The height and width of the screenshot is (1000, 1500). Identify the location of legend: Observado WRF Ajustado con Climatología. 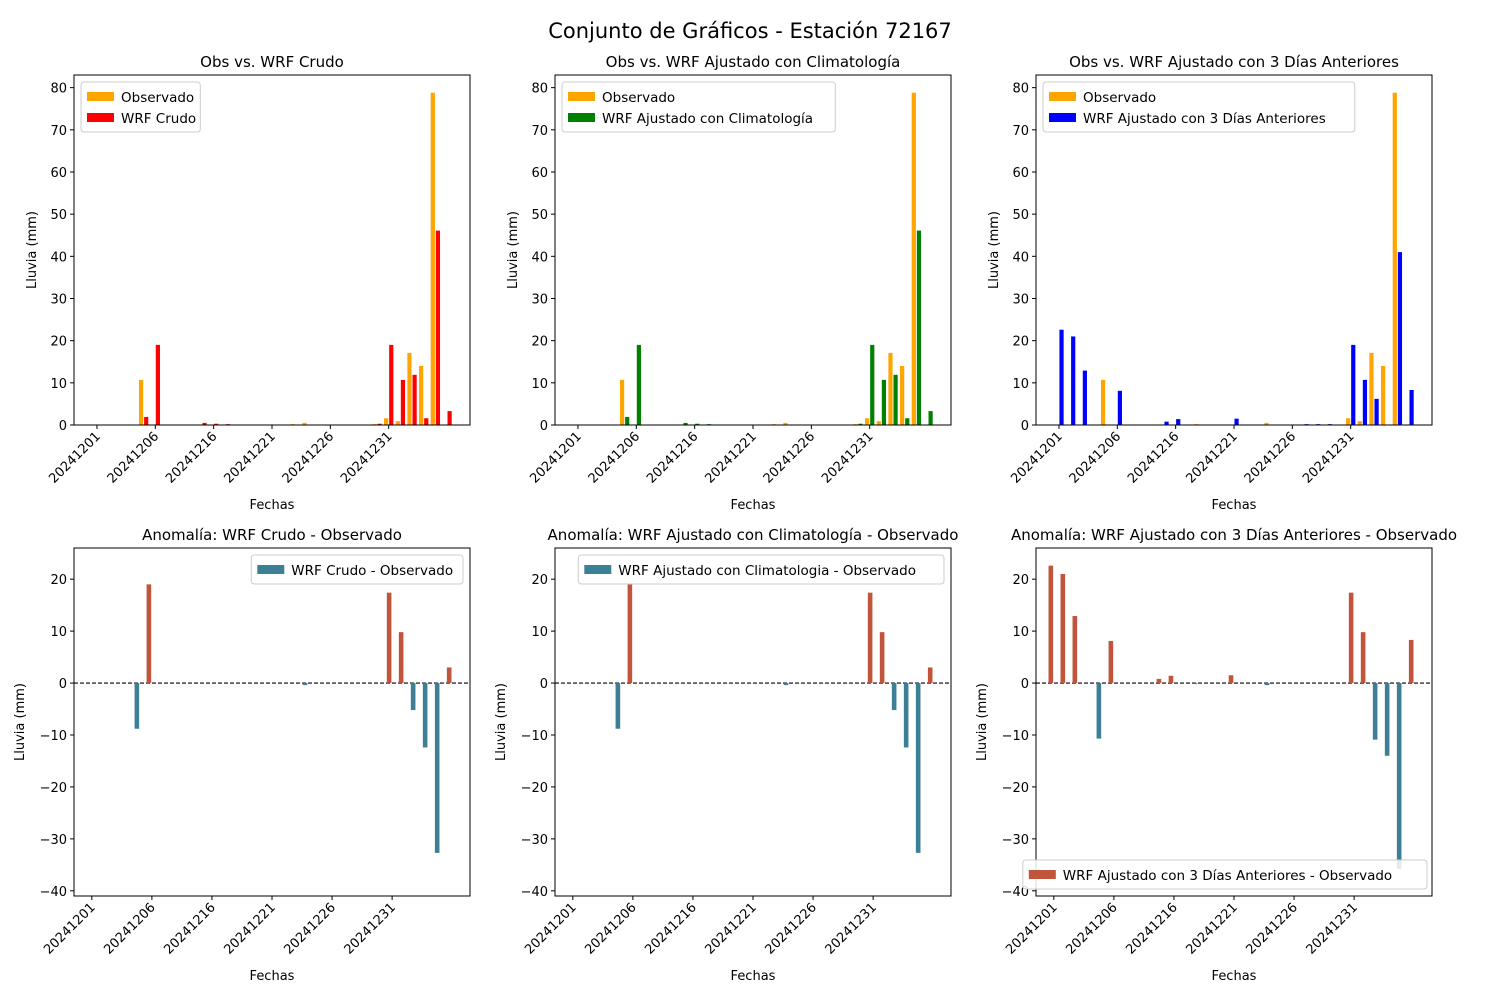
(698, 107).